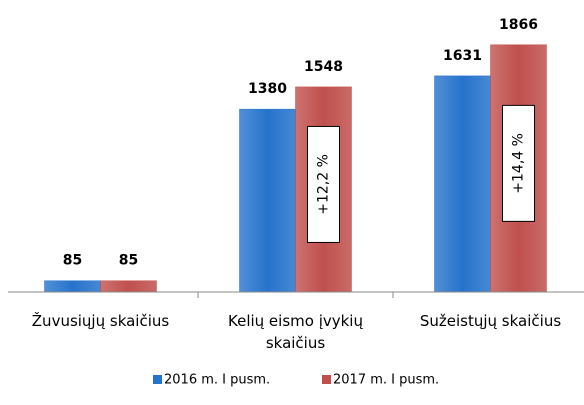  What do you see at coordinates (217, 380) in the screenshot?
I see `legend-label: 2016 m. I pusm.` at bounding box center [217, 380].